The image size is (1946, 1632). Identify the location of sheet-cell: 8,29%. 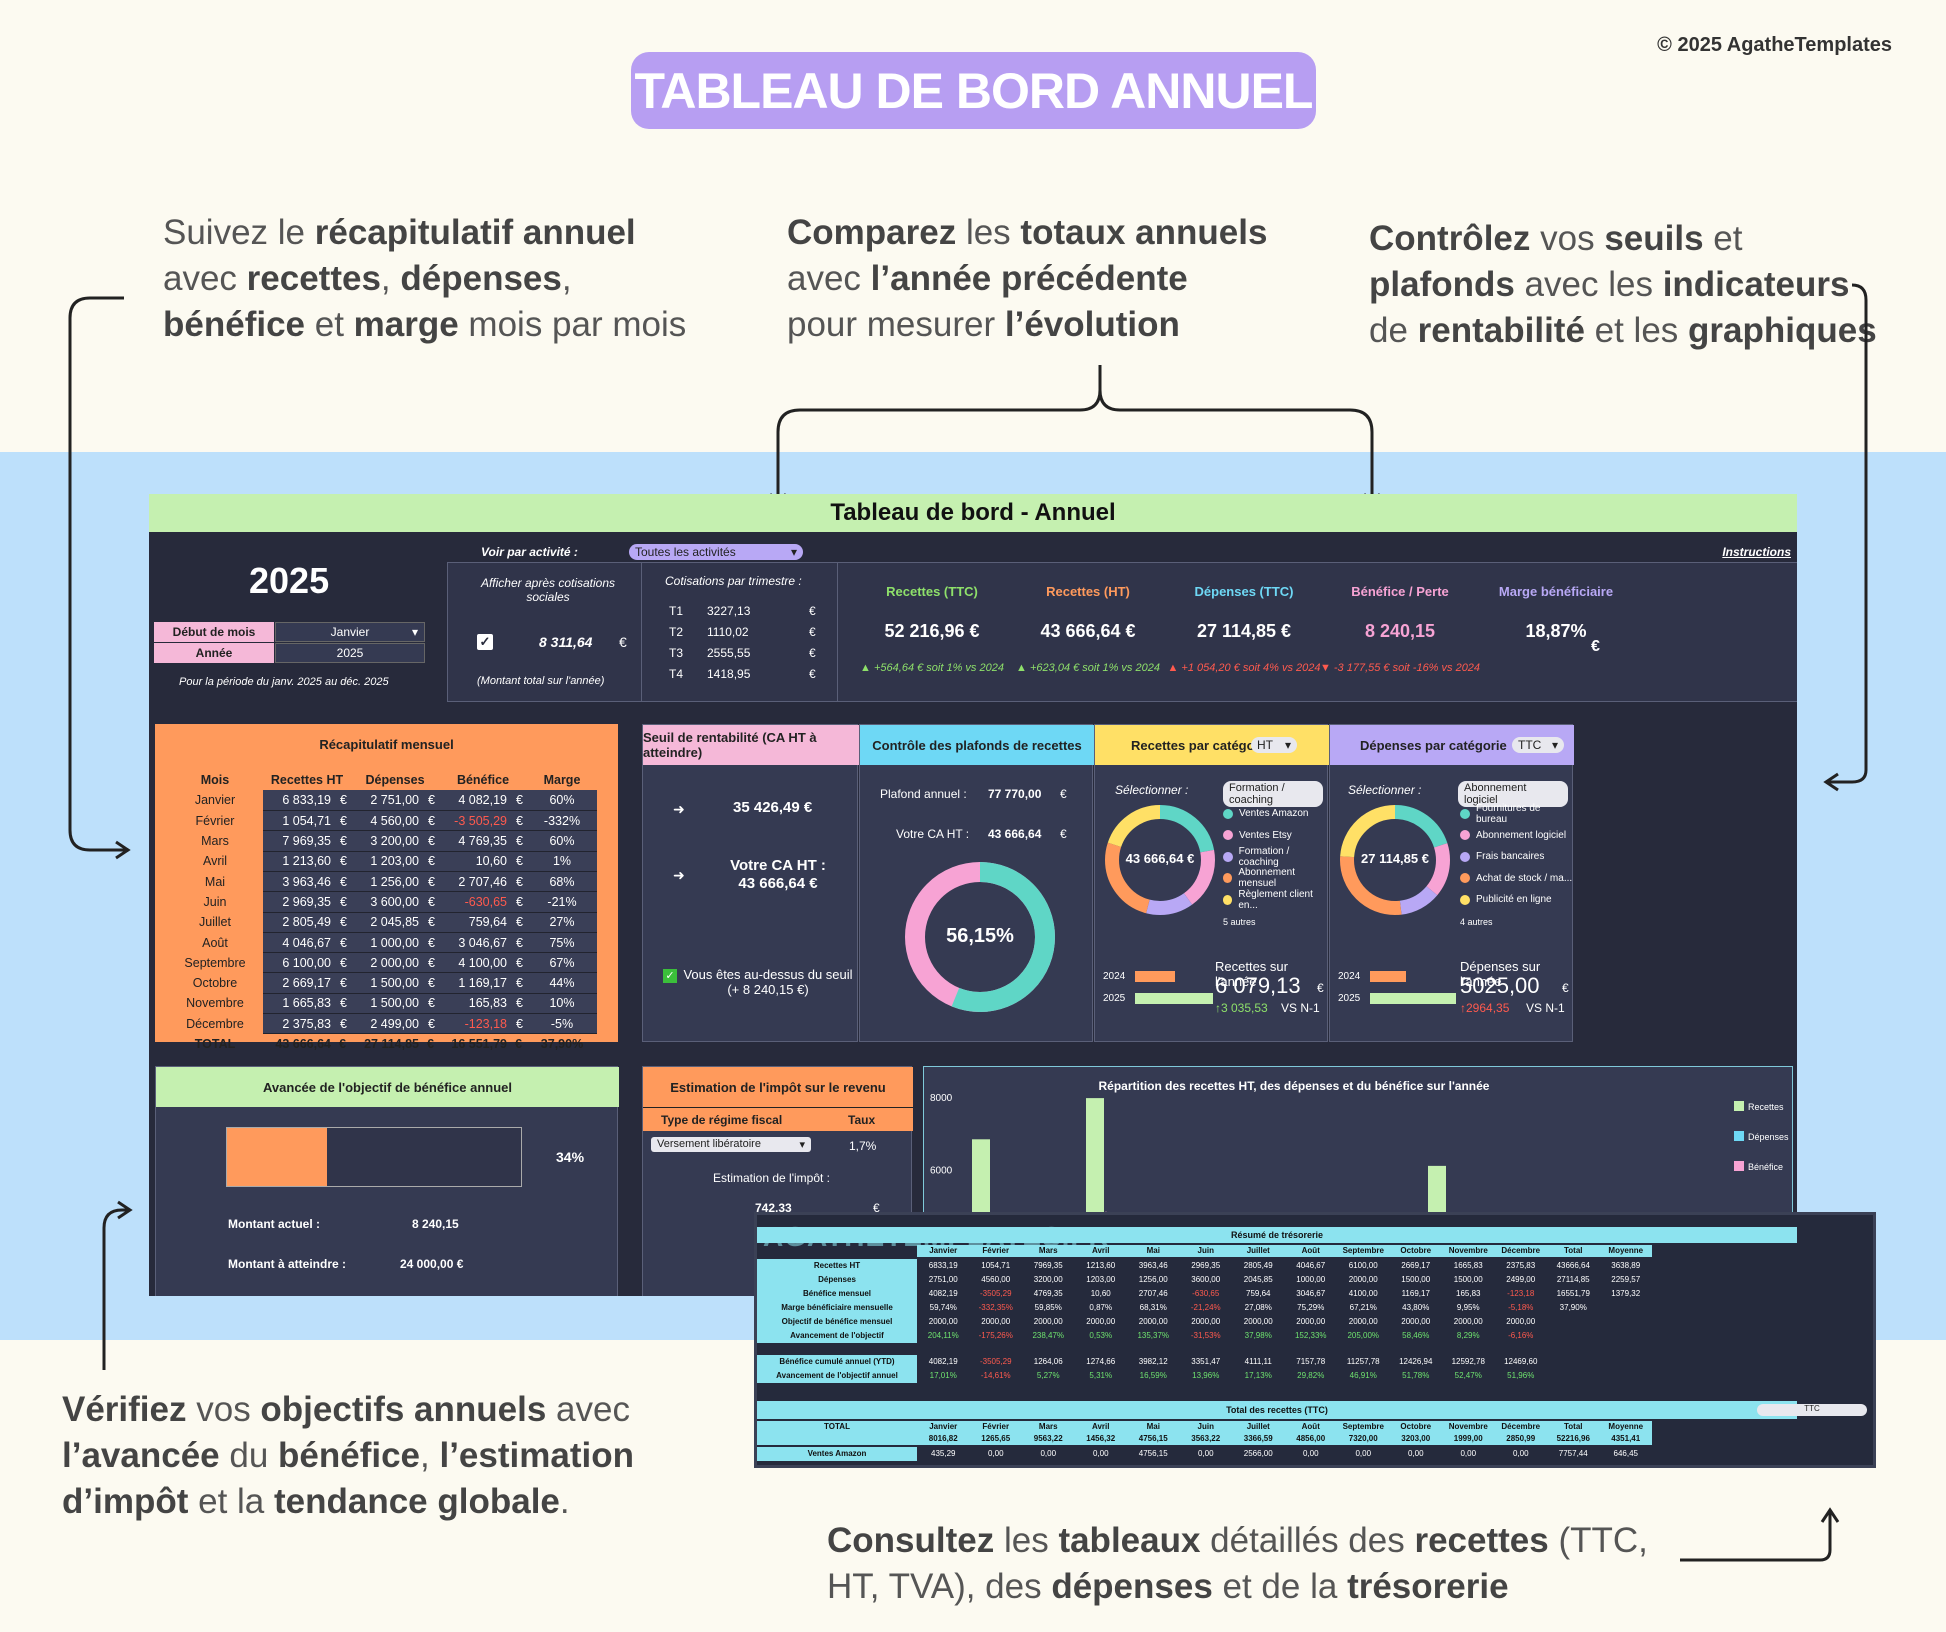
(1468, 1335).